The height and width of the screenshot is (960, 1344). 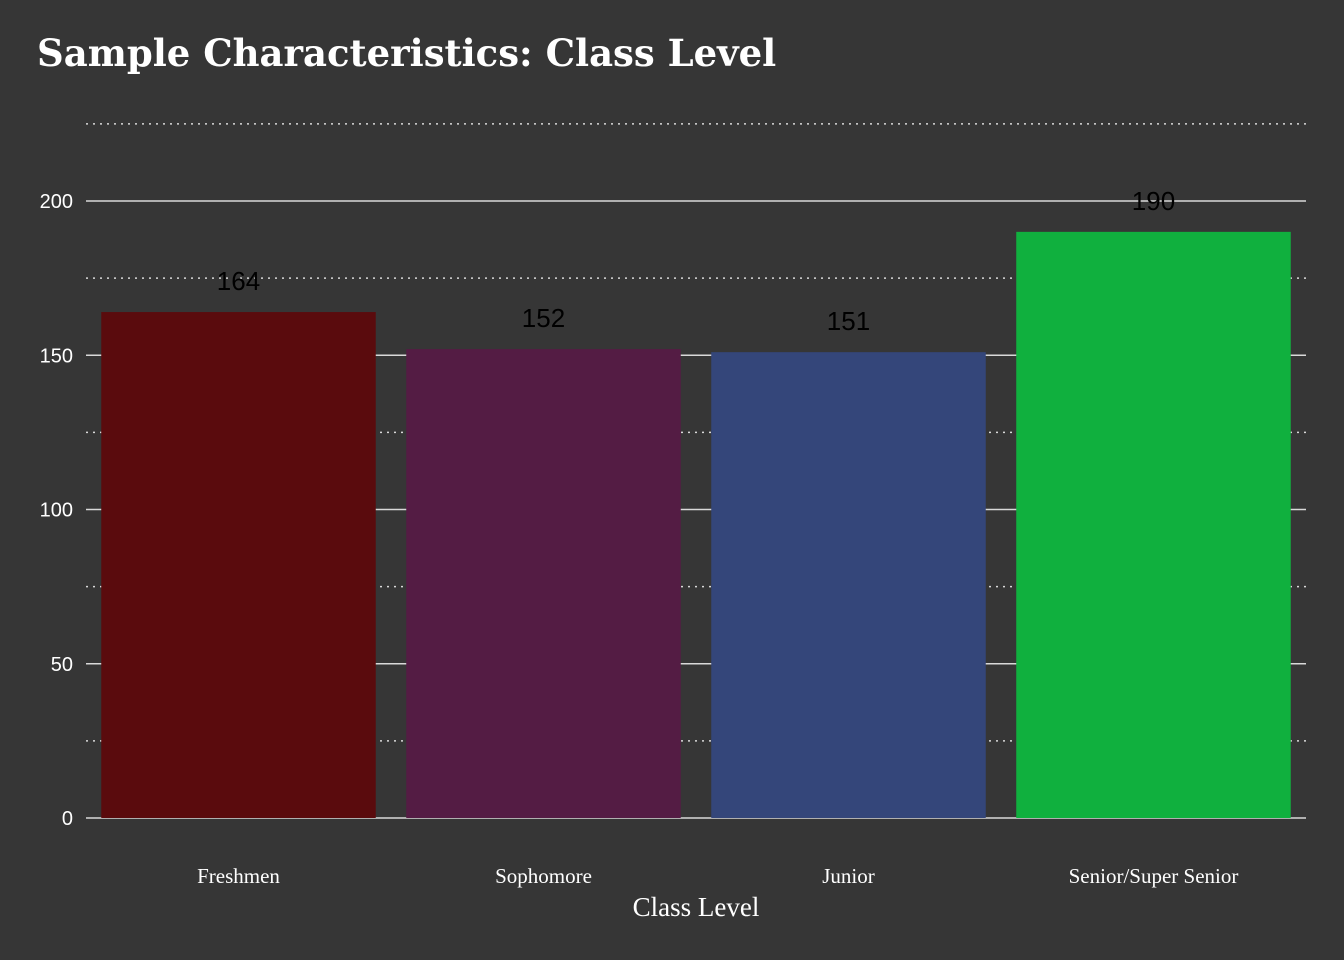 I want to click on y-axis: 0 50 100 150 200, so click(x=56, y=510).